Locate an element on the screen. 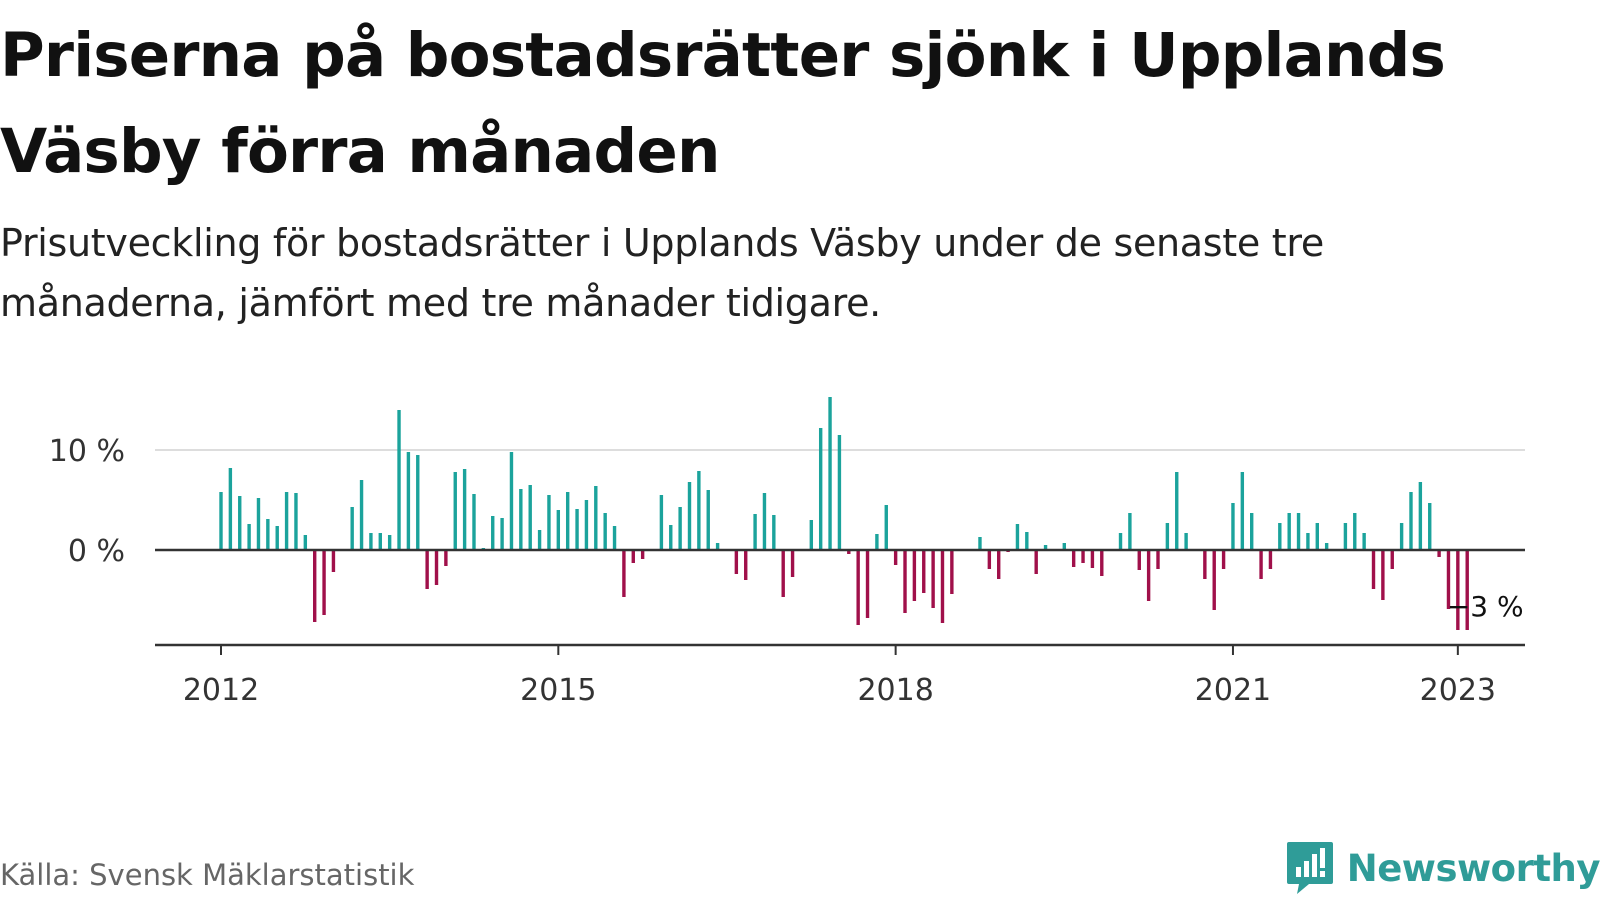  source-note: Källa: Svensk Mäklarstatistik is located at coordinates (207, 875).